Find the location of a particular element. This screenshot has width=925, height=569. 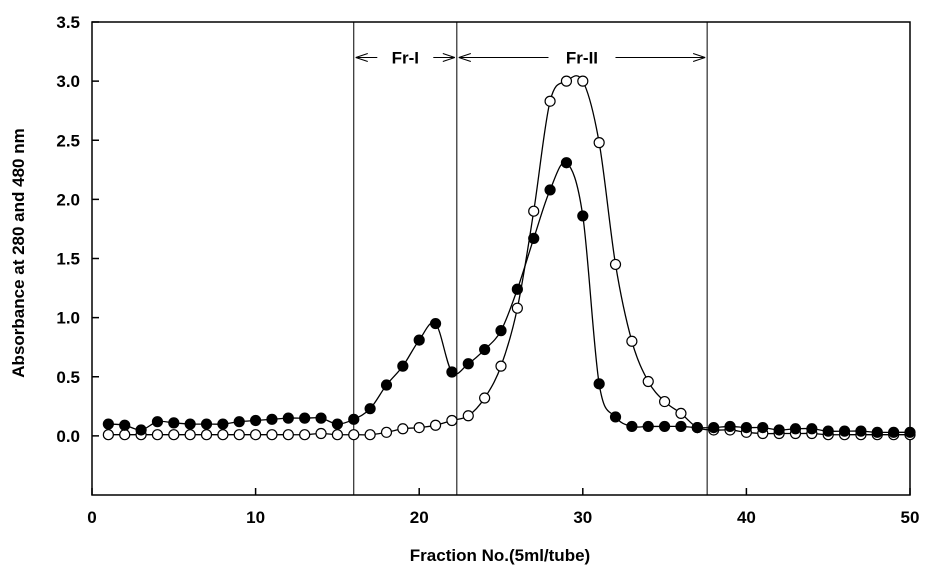

x-tick-label: 50 is located at coordinates (910, 517).